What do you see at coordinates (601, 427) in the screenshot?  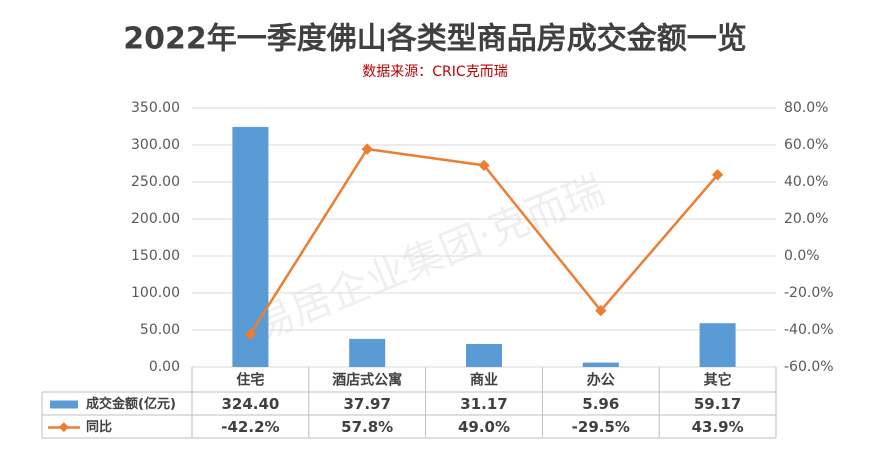 I see `table-value: -29.5%` at bounding box center [601, 427].